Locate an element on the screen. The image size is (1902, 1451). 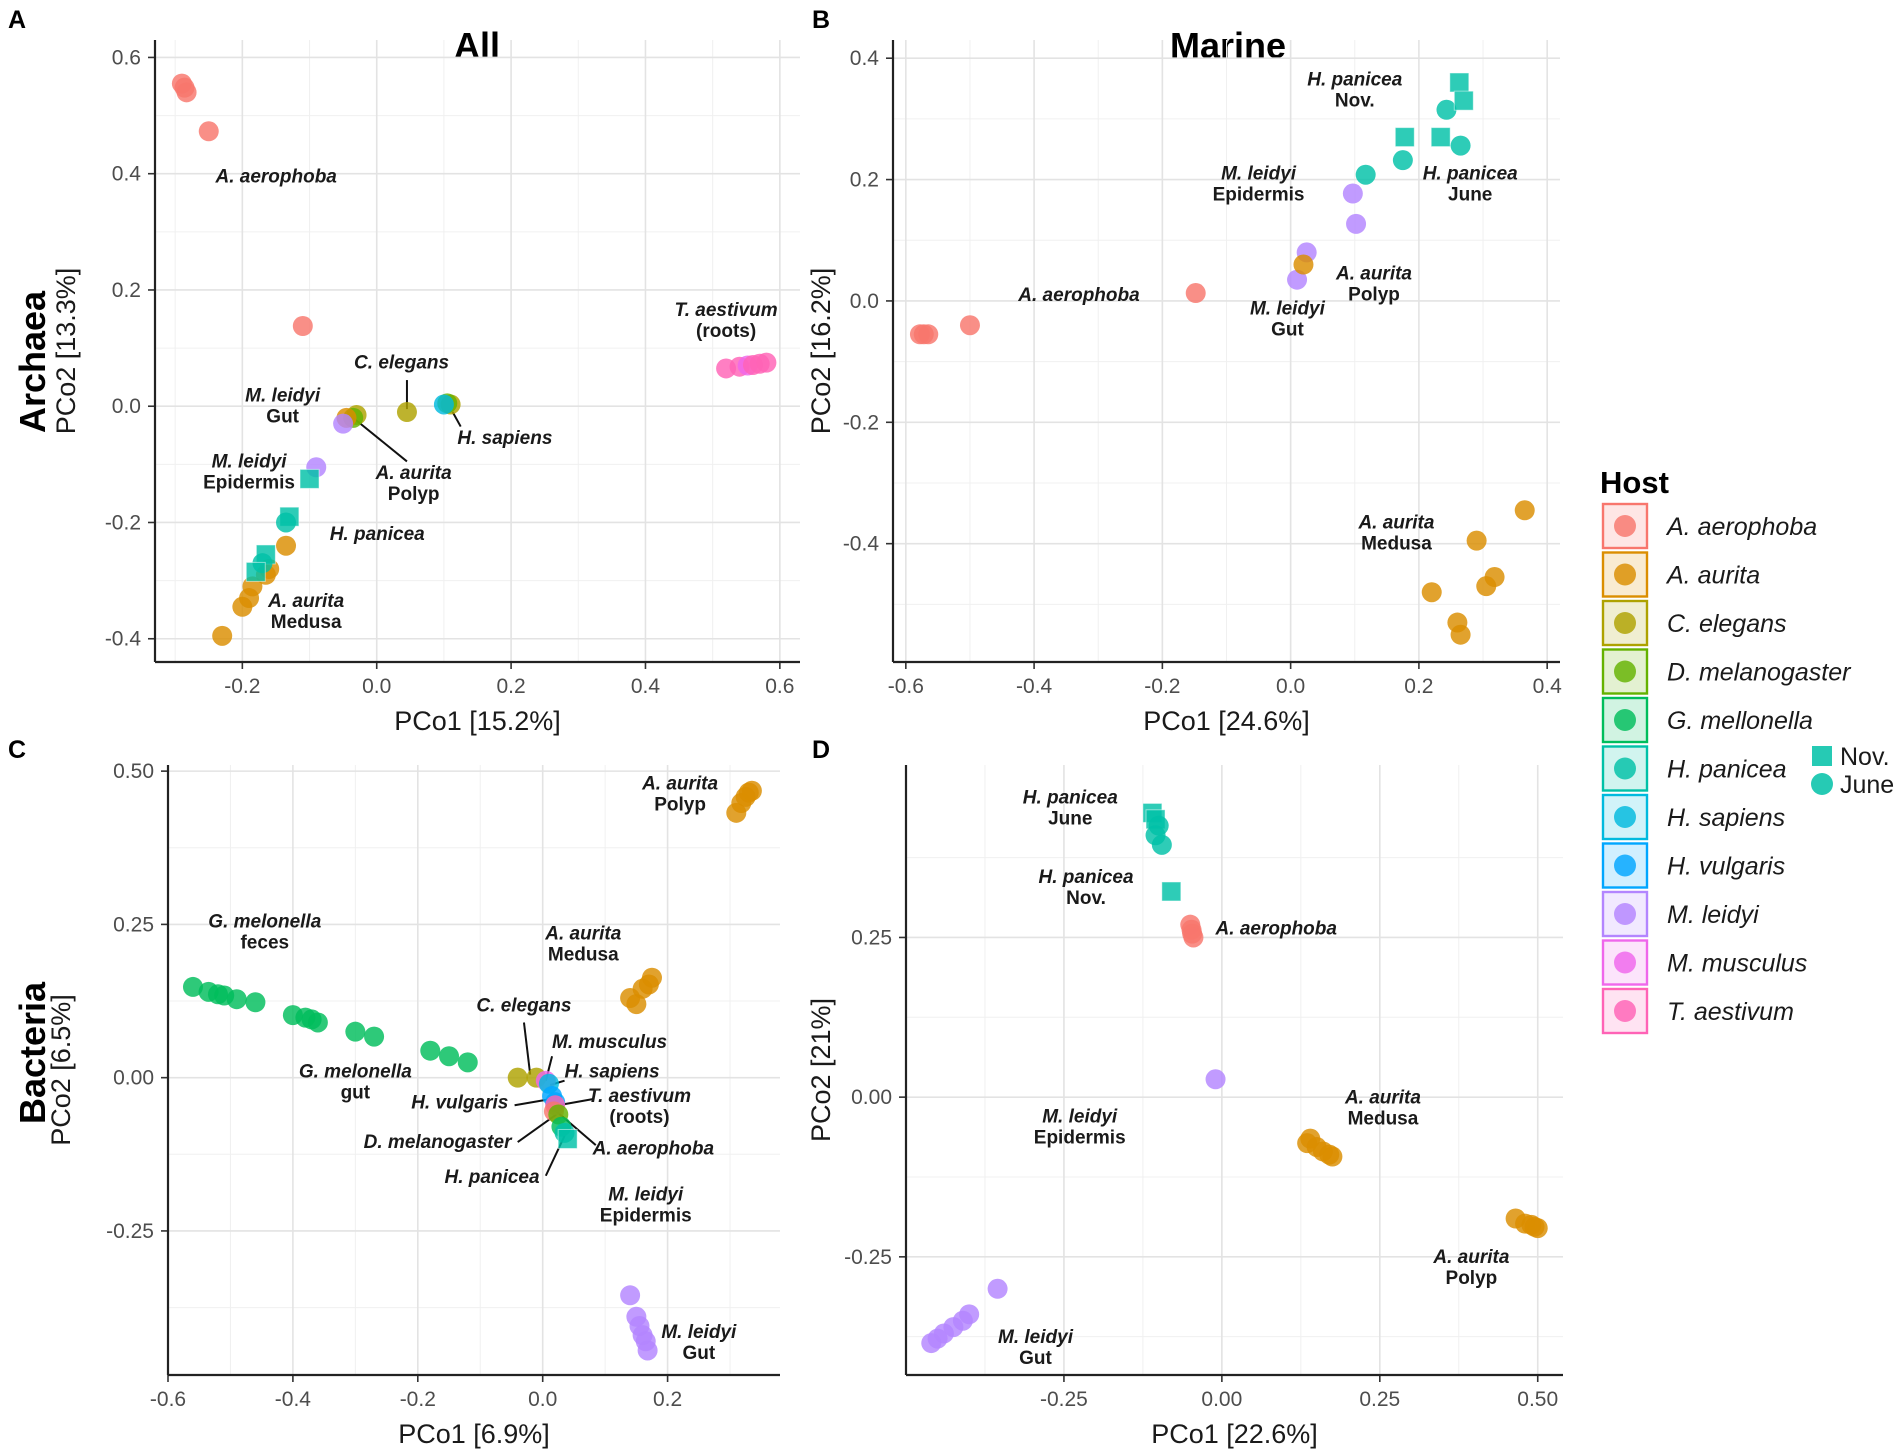
legend-shapes: Nov.June is located at coordinates (1852, 771).